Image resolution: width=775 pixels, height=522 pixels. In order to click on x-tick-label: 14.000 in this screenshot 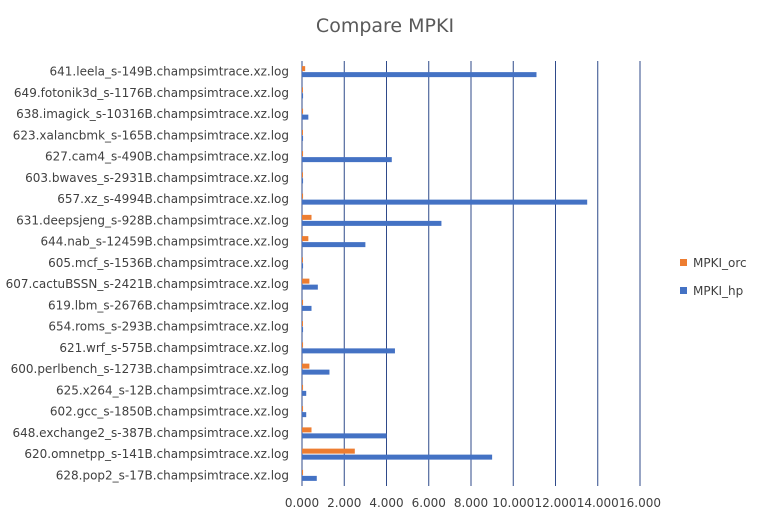, I will do `click(598, 503)`.